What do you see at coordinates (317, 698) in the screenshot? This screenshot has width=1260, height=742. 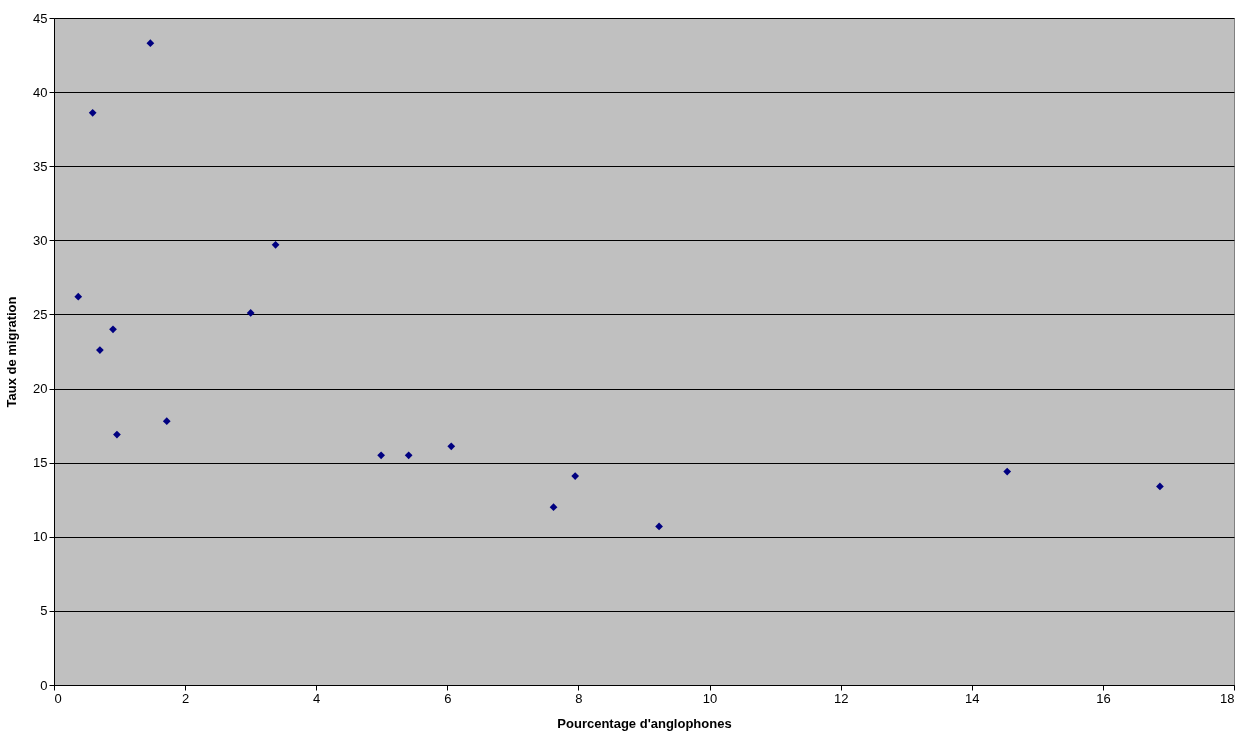 I see `x-tick-label: 4` at bounding box center [317, 698].